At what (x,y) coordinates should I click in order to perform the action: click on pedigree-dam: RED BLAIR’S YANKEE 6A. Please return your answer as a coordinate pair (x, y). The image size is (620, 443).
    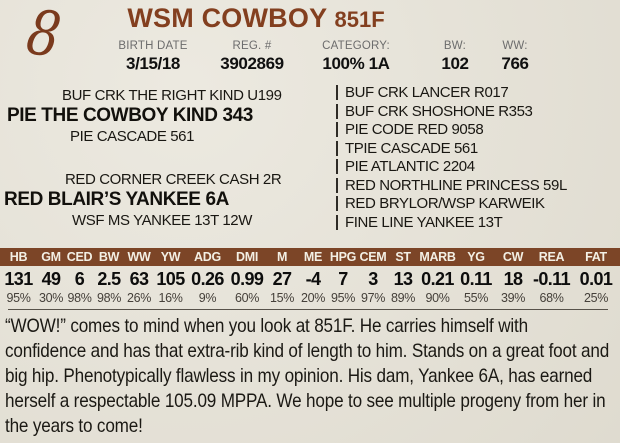
    Looking at the image, I should click on (116, 199).